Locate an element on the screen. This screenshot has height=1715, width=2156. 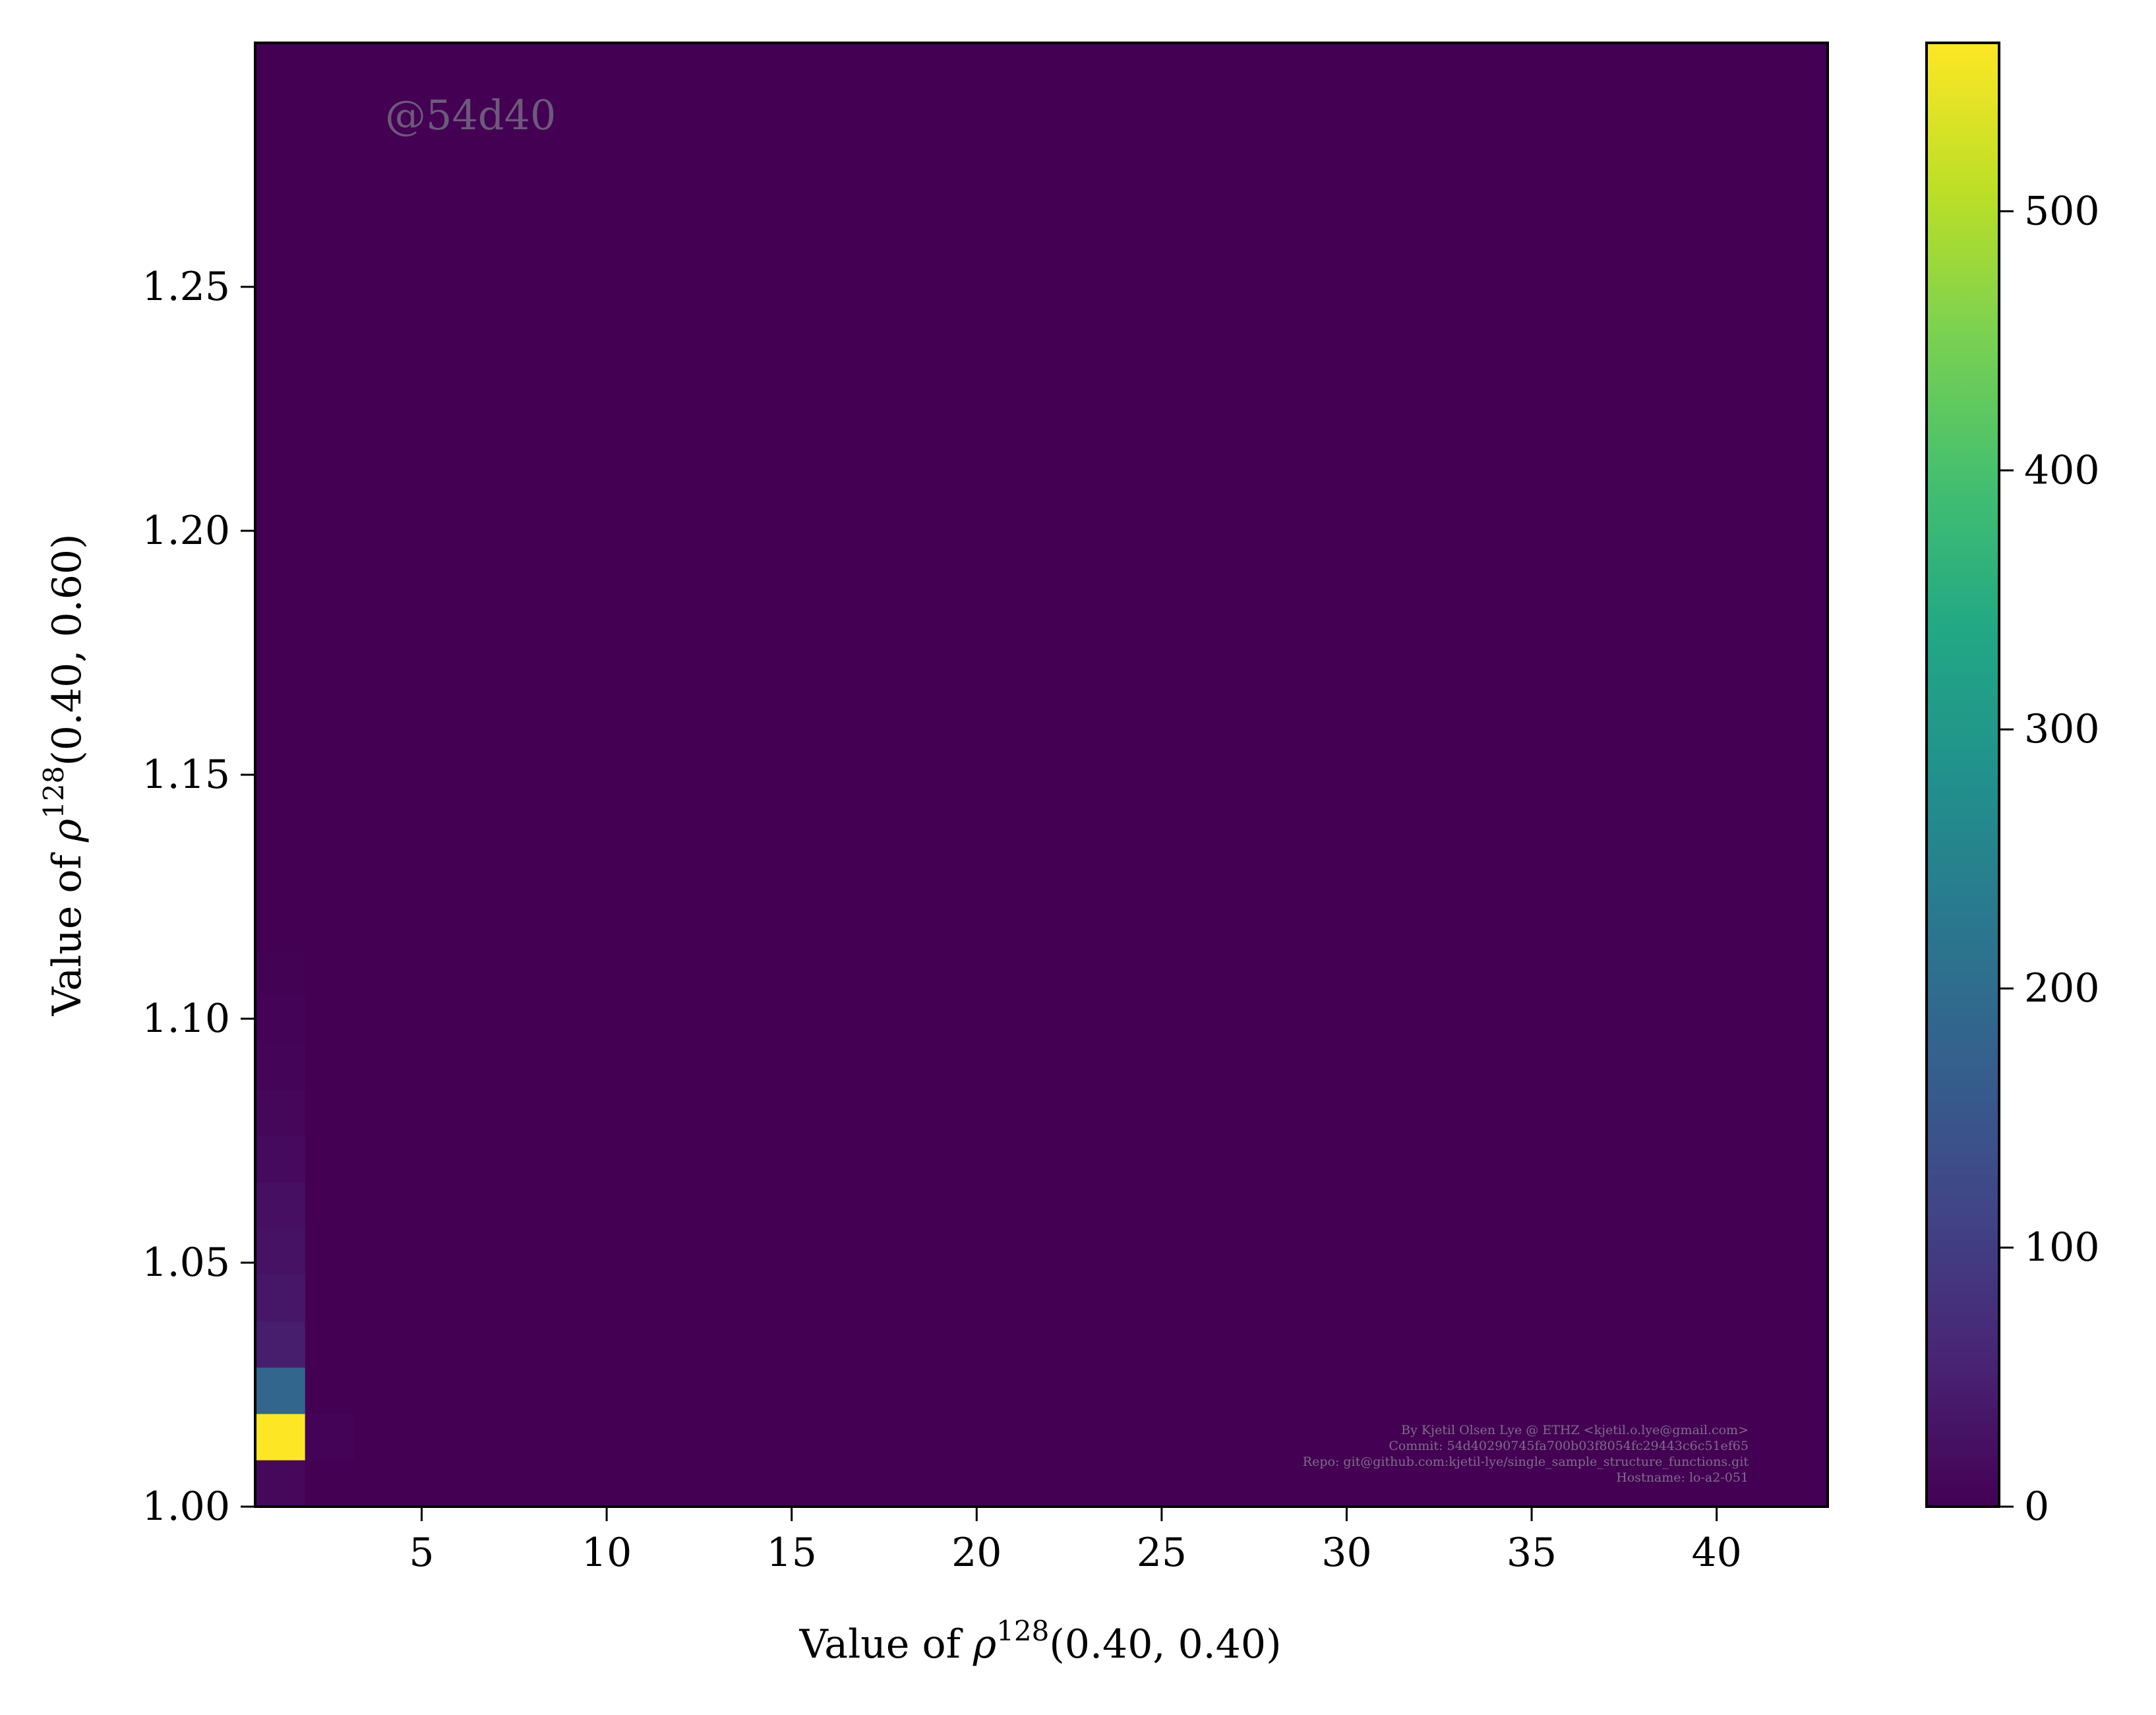
colorbar is located at coordinates (1963, 775).